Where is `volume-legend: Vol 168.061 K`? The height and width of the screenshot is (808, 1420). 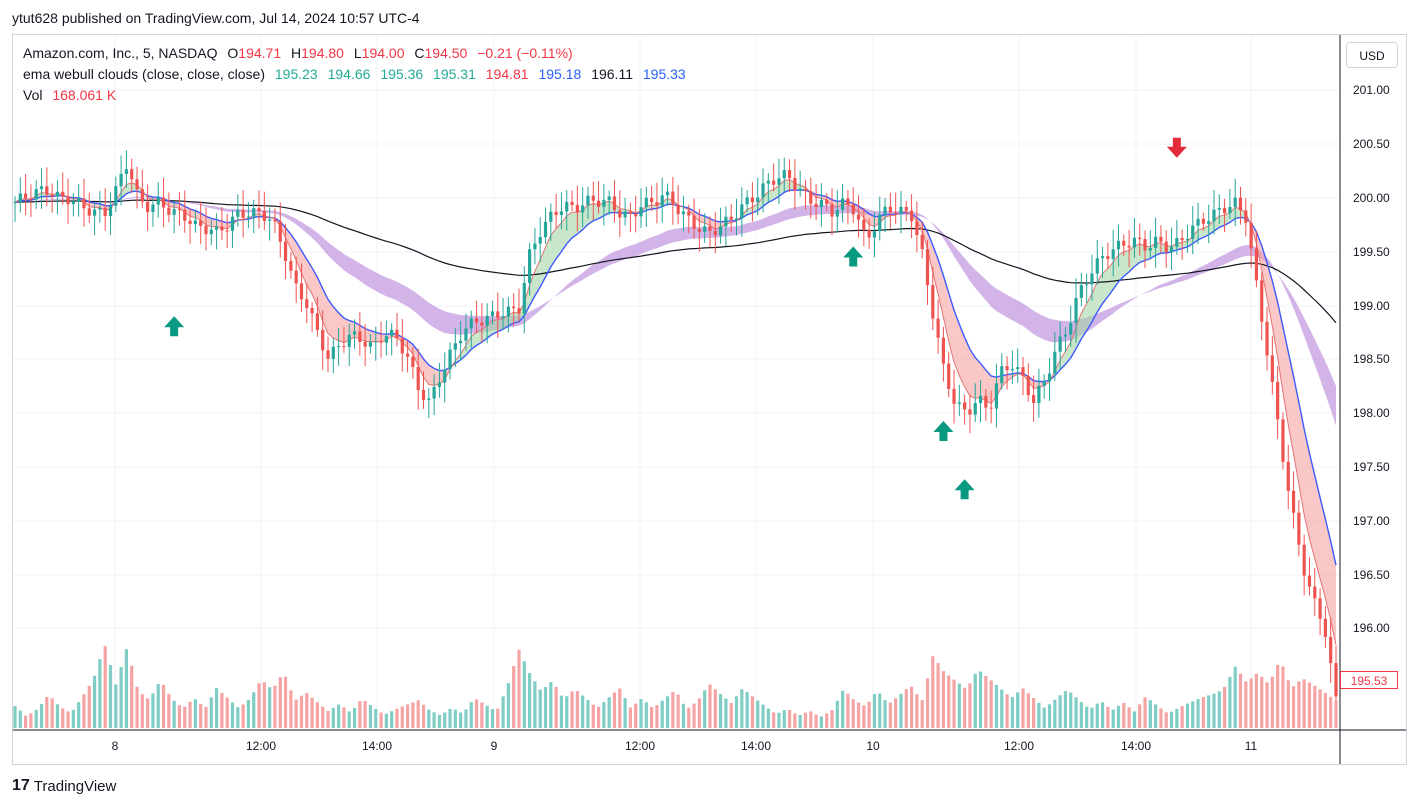
volume-legend: Vol 168.061 K is located at coordinates (72, 95).